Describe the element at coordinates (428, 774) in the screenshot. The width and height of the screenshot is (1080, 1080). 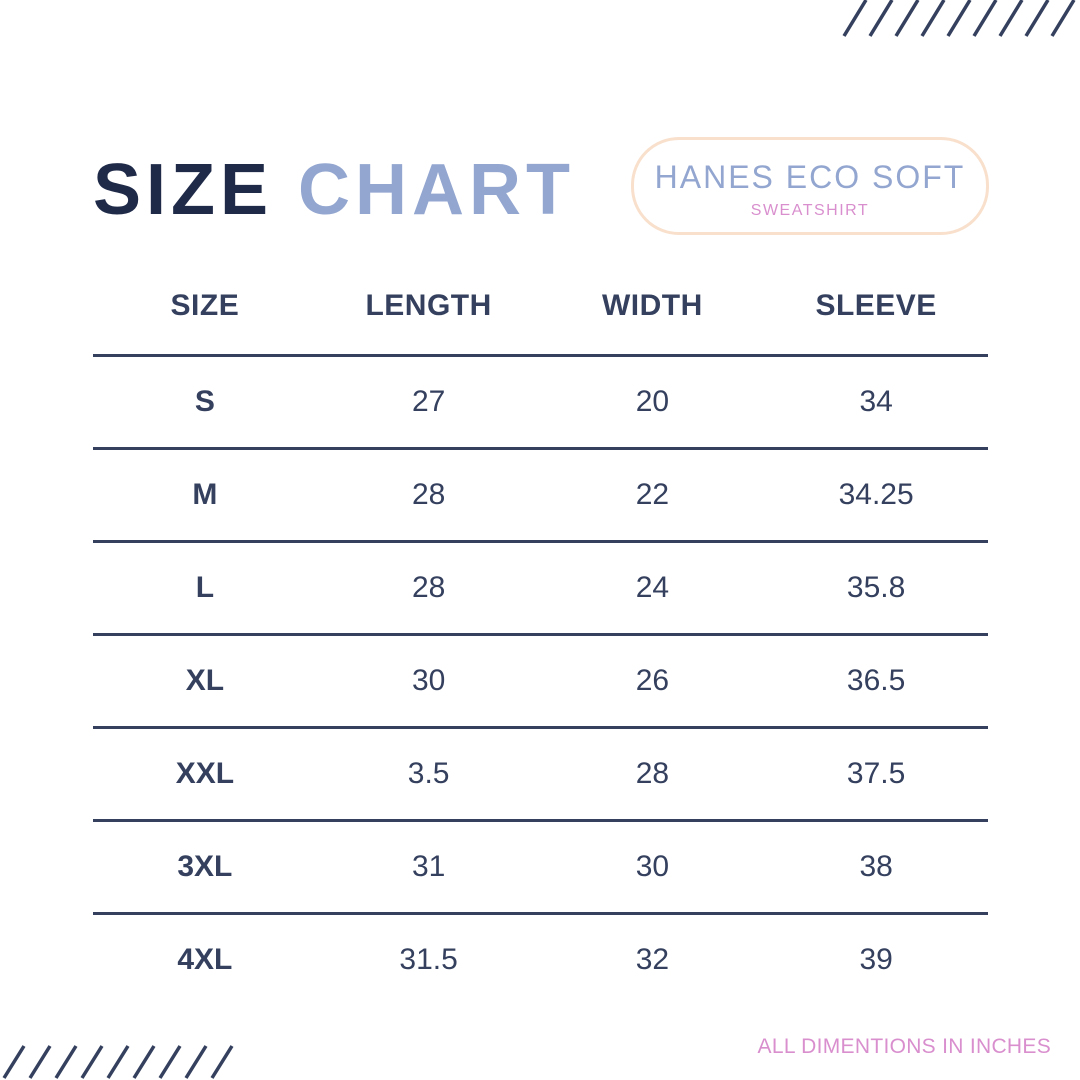
I see `length-cell: 3.5` at that location.